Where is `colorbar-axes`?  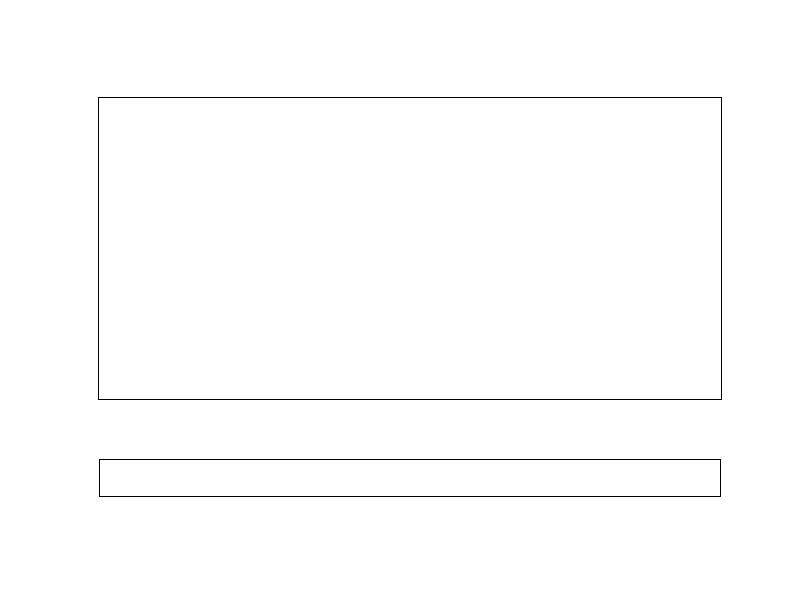
colorbar-axes is located at coordinates (410, 478).